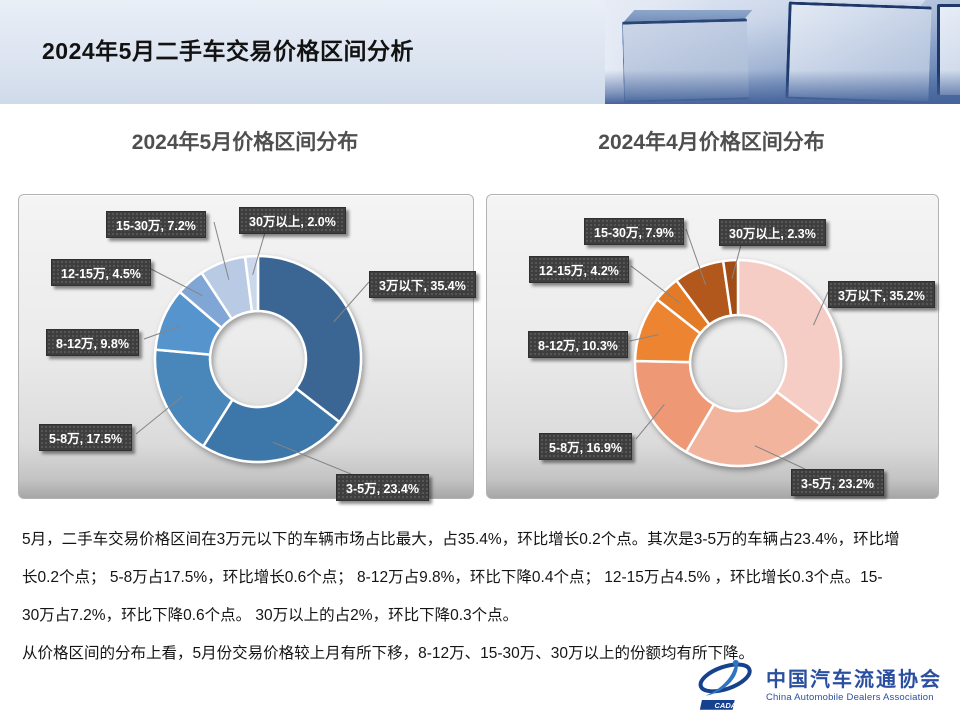 The height and width of the screenshot is (720, 960). Describe the element at coordinates (101, 272) in the screenshot. I see `pie-label-4: 12-15万, 4.5%` at that location.